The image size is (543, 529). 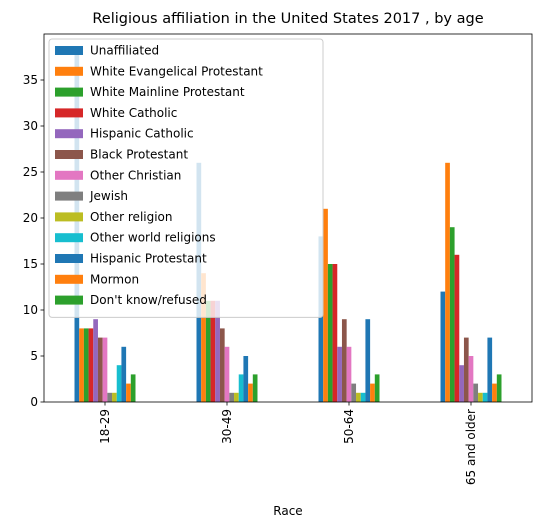 What do you see at coordinates (287, 511) in the screenshot?
I see `x-axis-title: Race` at bounding box center [287, 511].